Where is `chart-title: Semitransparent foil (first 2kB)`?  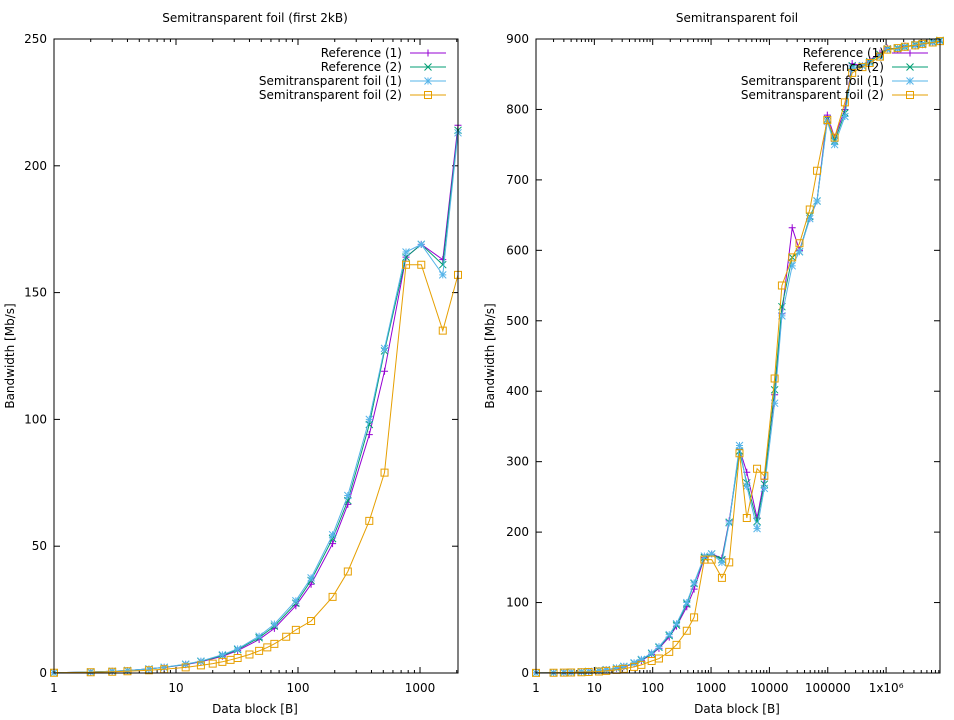 chart-title: Semitransparent foil (first 2kB) is located at coordinates (255, 18).